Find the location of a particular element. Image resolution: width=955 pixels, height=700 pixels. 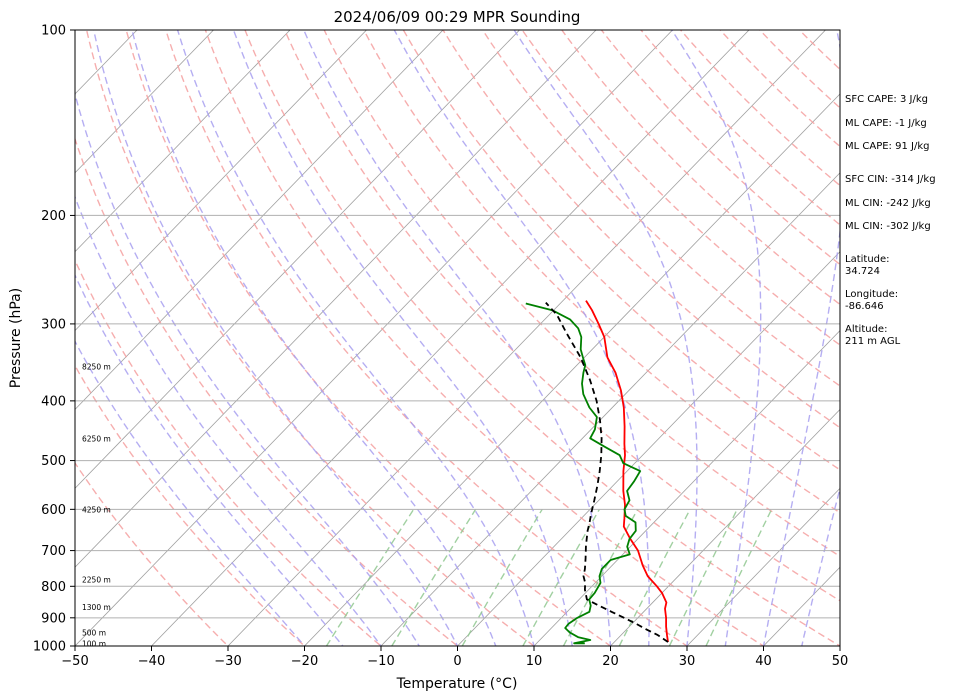

y-tick-label: 200 is located at coordinates (53, 216).